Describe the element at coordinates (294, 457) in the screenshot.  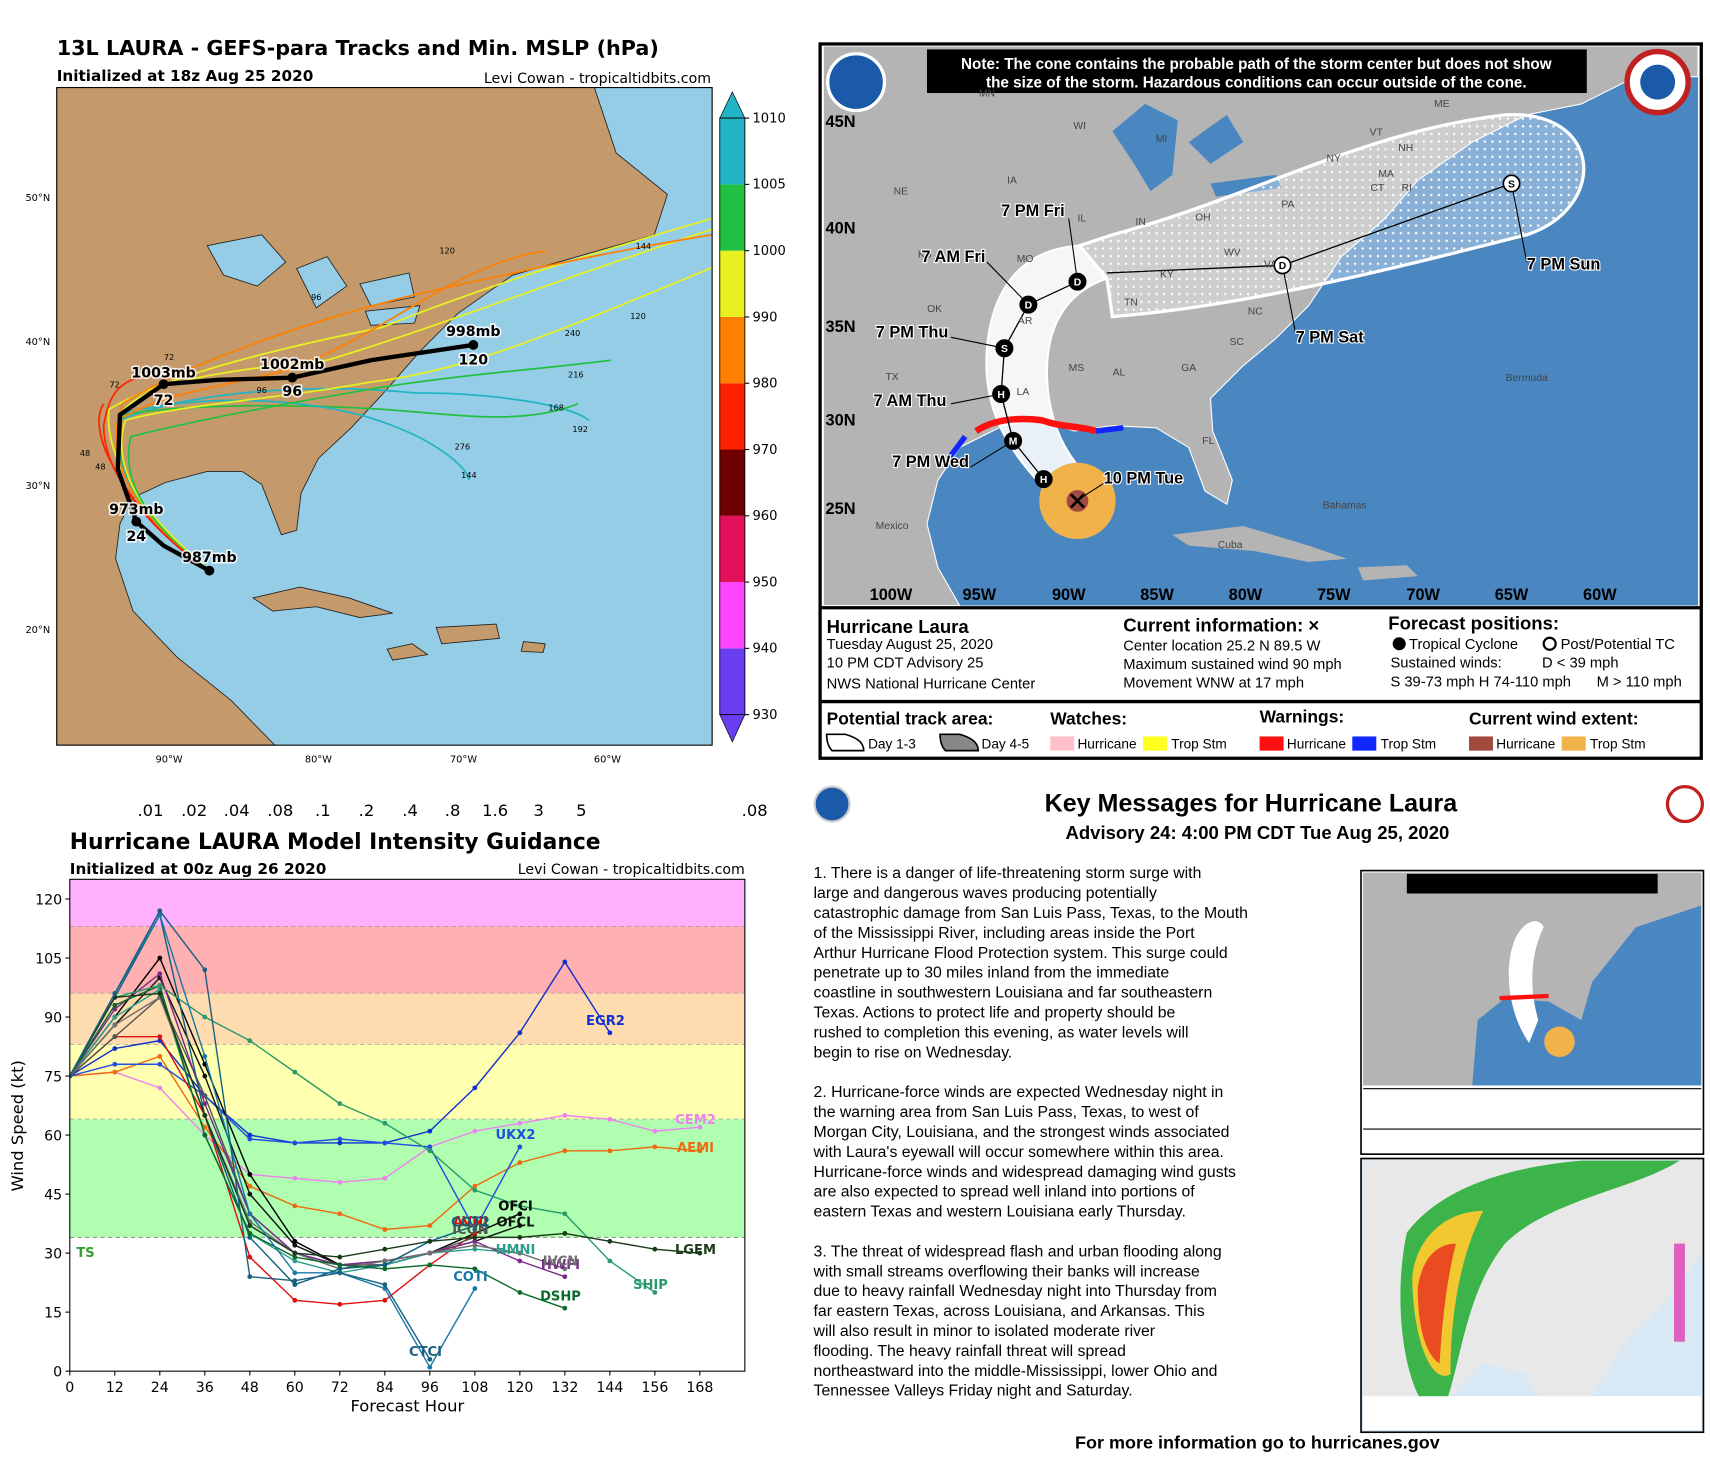
I see `mean-track` at that location.